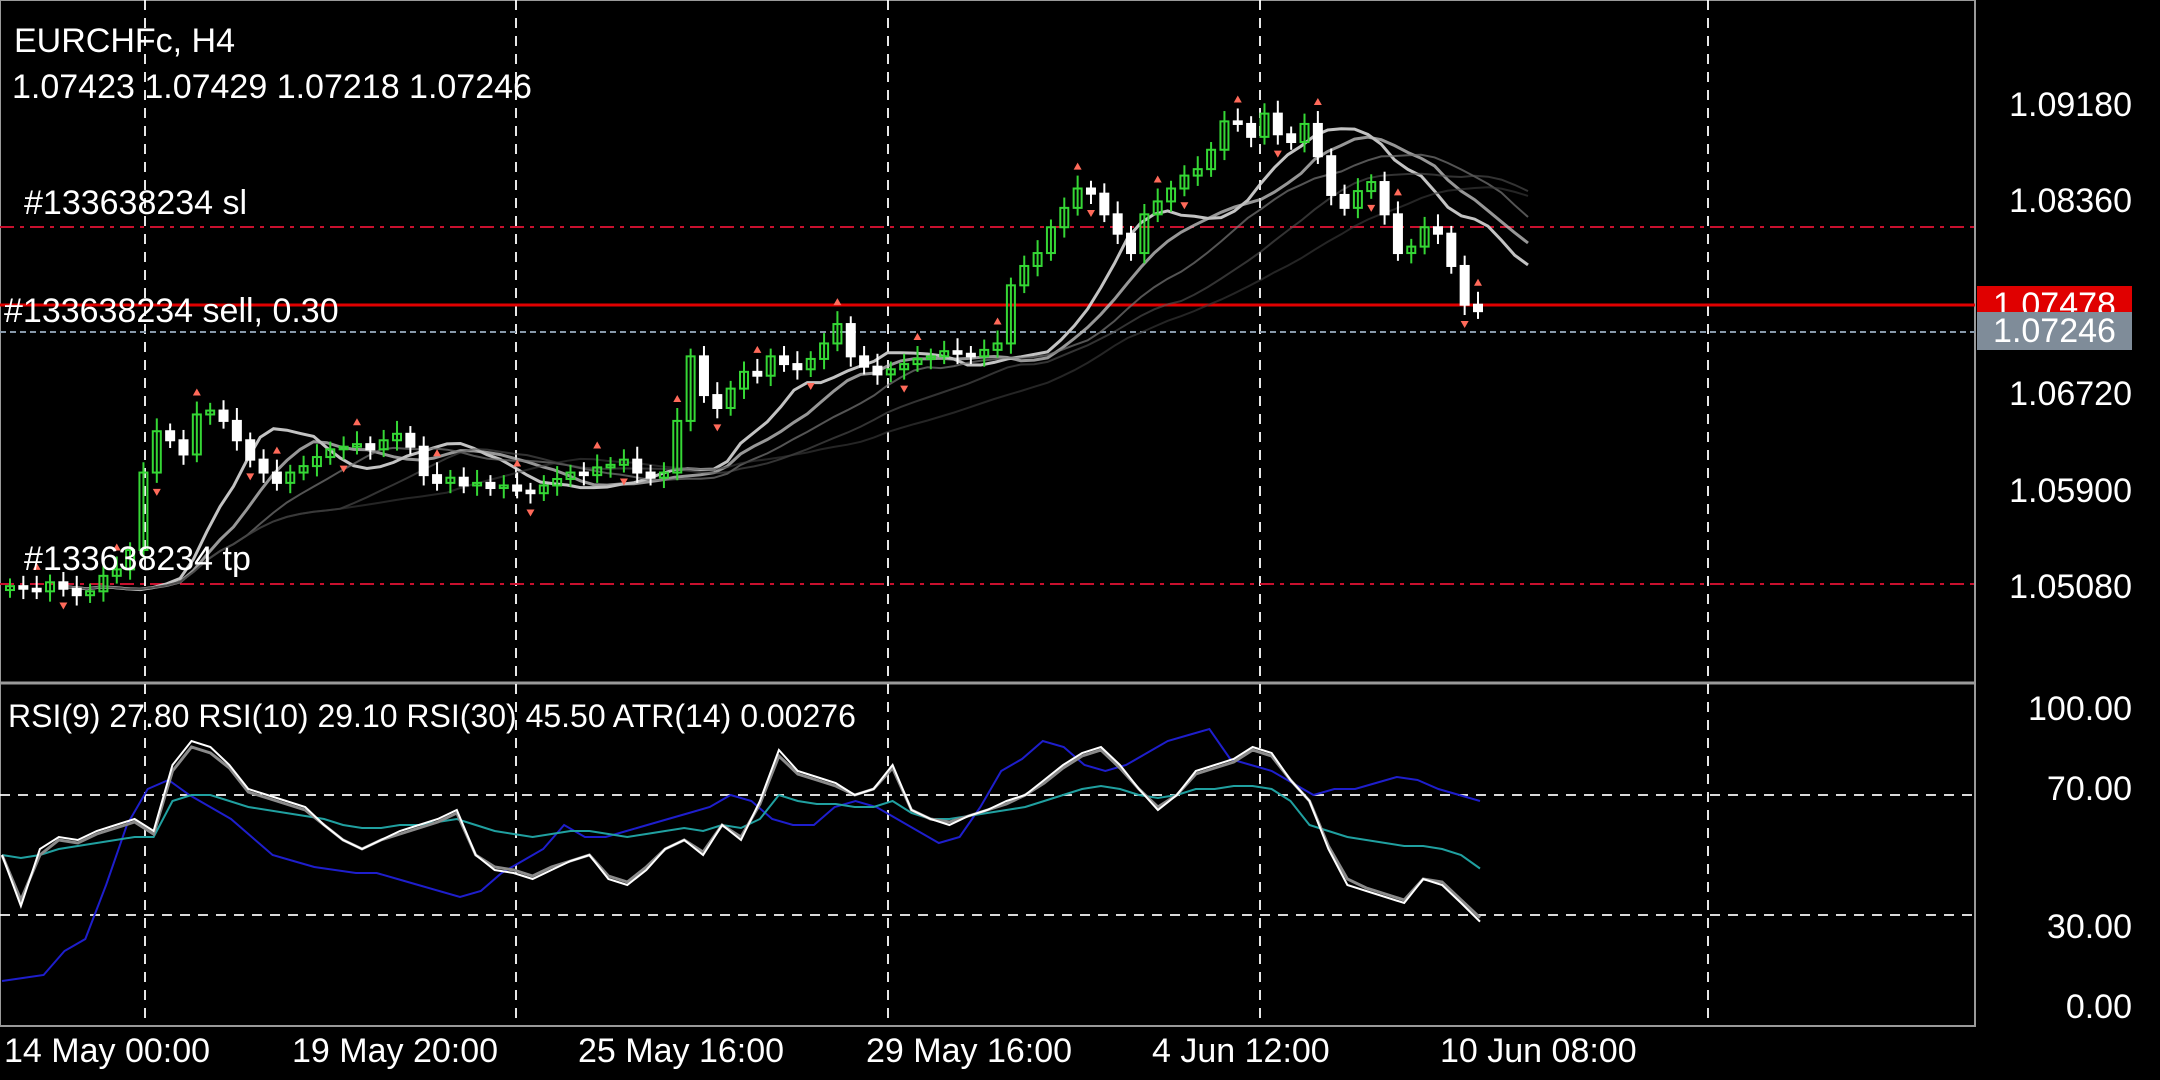 Image resolution: width=2160 pixels, height=1080 pixels. I want to click on rsi-level-label: 70.00, so click(2089, 789).